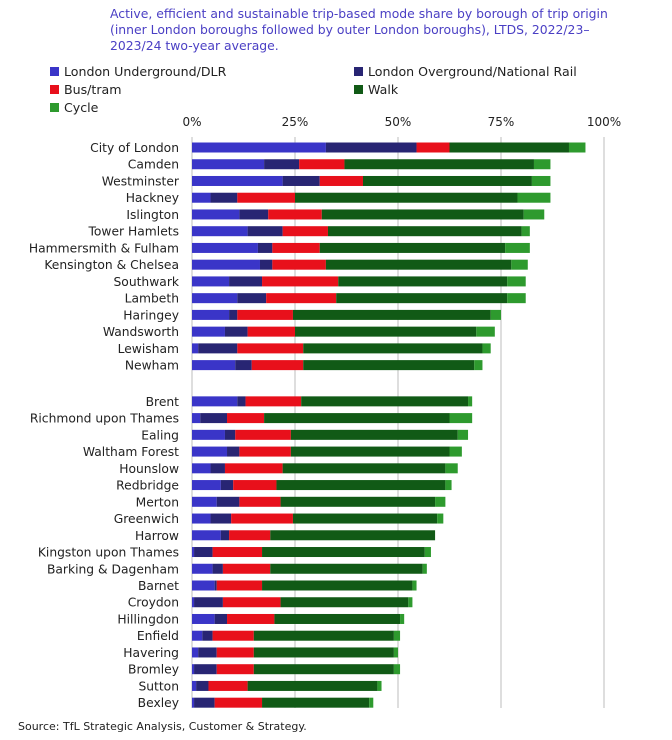 The width and height of the screenshot is (672, 740). What do you see at coordinates (158, 636) in the screenshot?
I see `category-label: Enfield` at bounding box center [158, 636].